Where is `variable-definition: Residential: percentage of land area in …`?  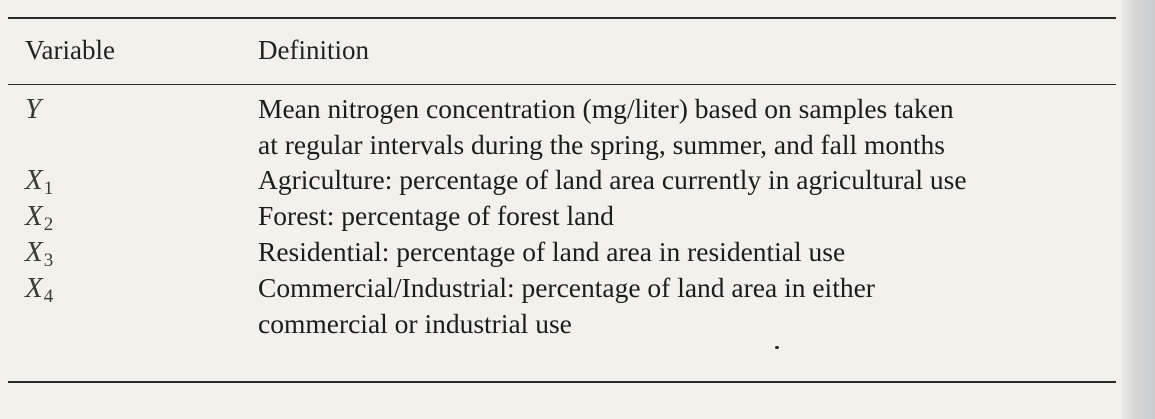
variable-definition: Residential: percentage of land area in … is located at coordinates (551, 252).